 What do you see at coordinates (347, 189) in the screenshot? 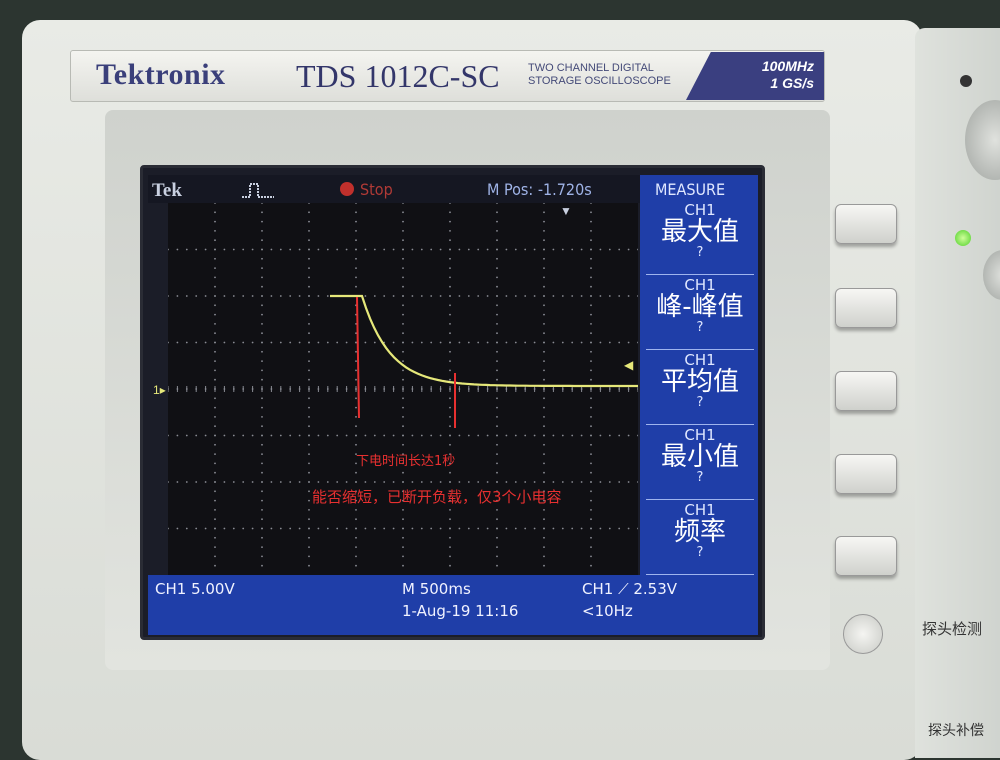
I see `stop-indicator-icon` at bounding box center [347, 189].